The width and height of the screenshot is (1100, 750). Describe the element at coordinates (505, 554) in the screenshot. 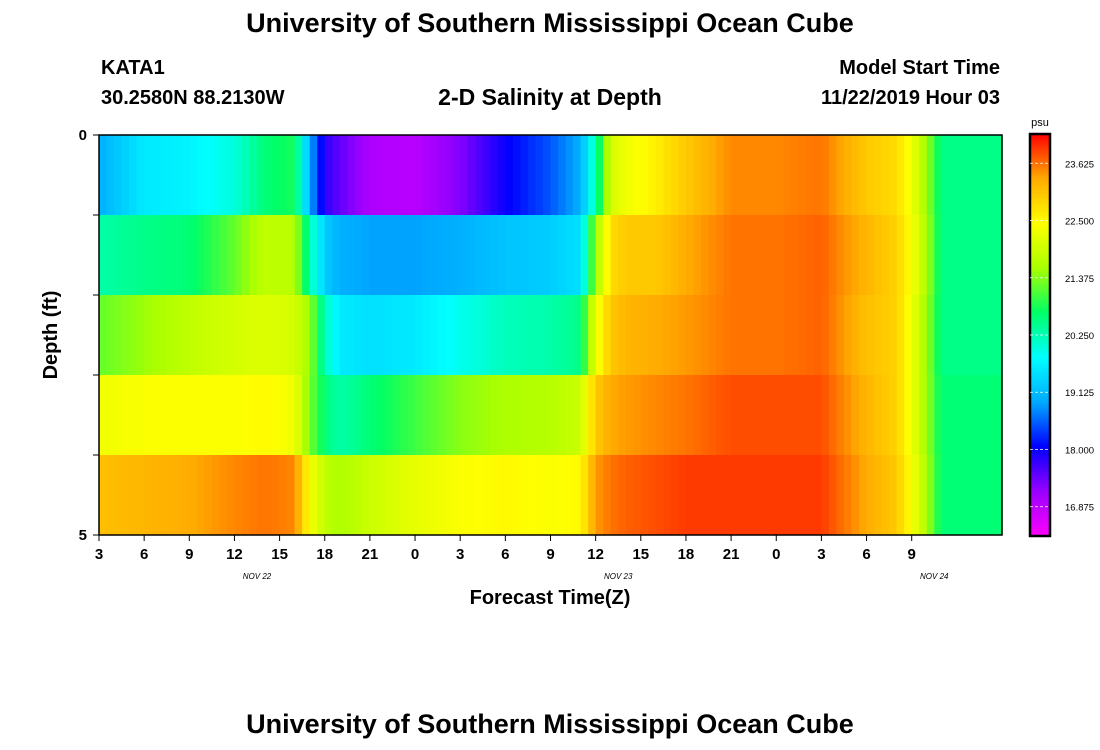

I see `x-tick-label: 6` at that location.